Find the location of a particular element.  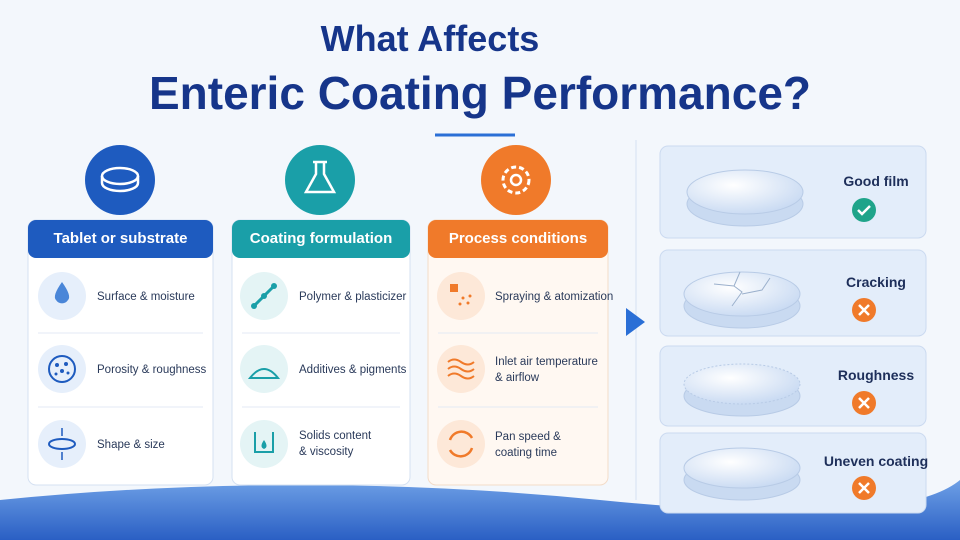

status-icons is located at coordinates (864, 349).